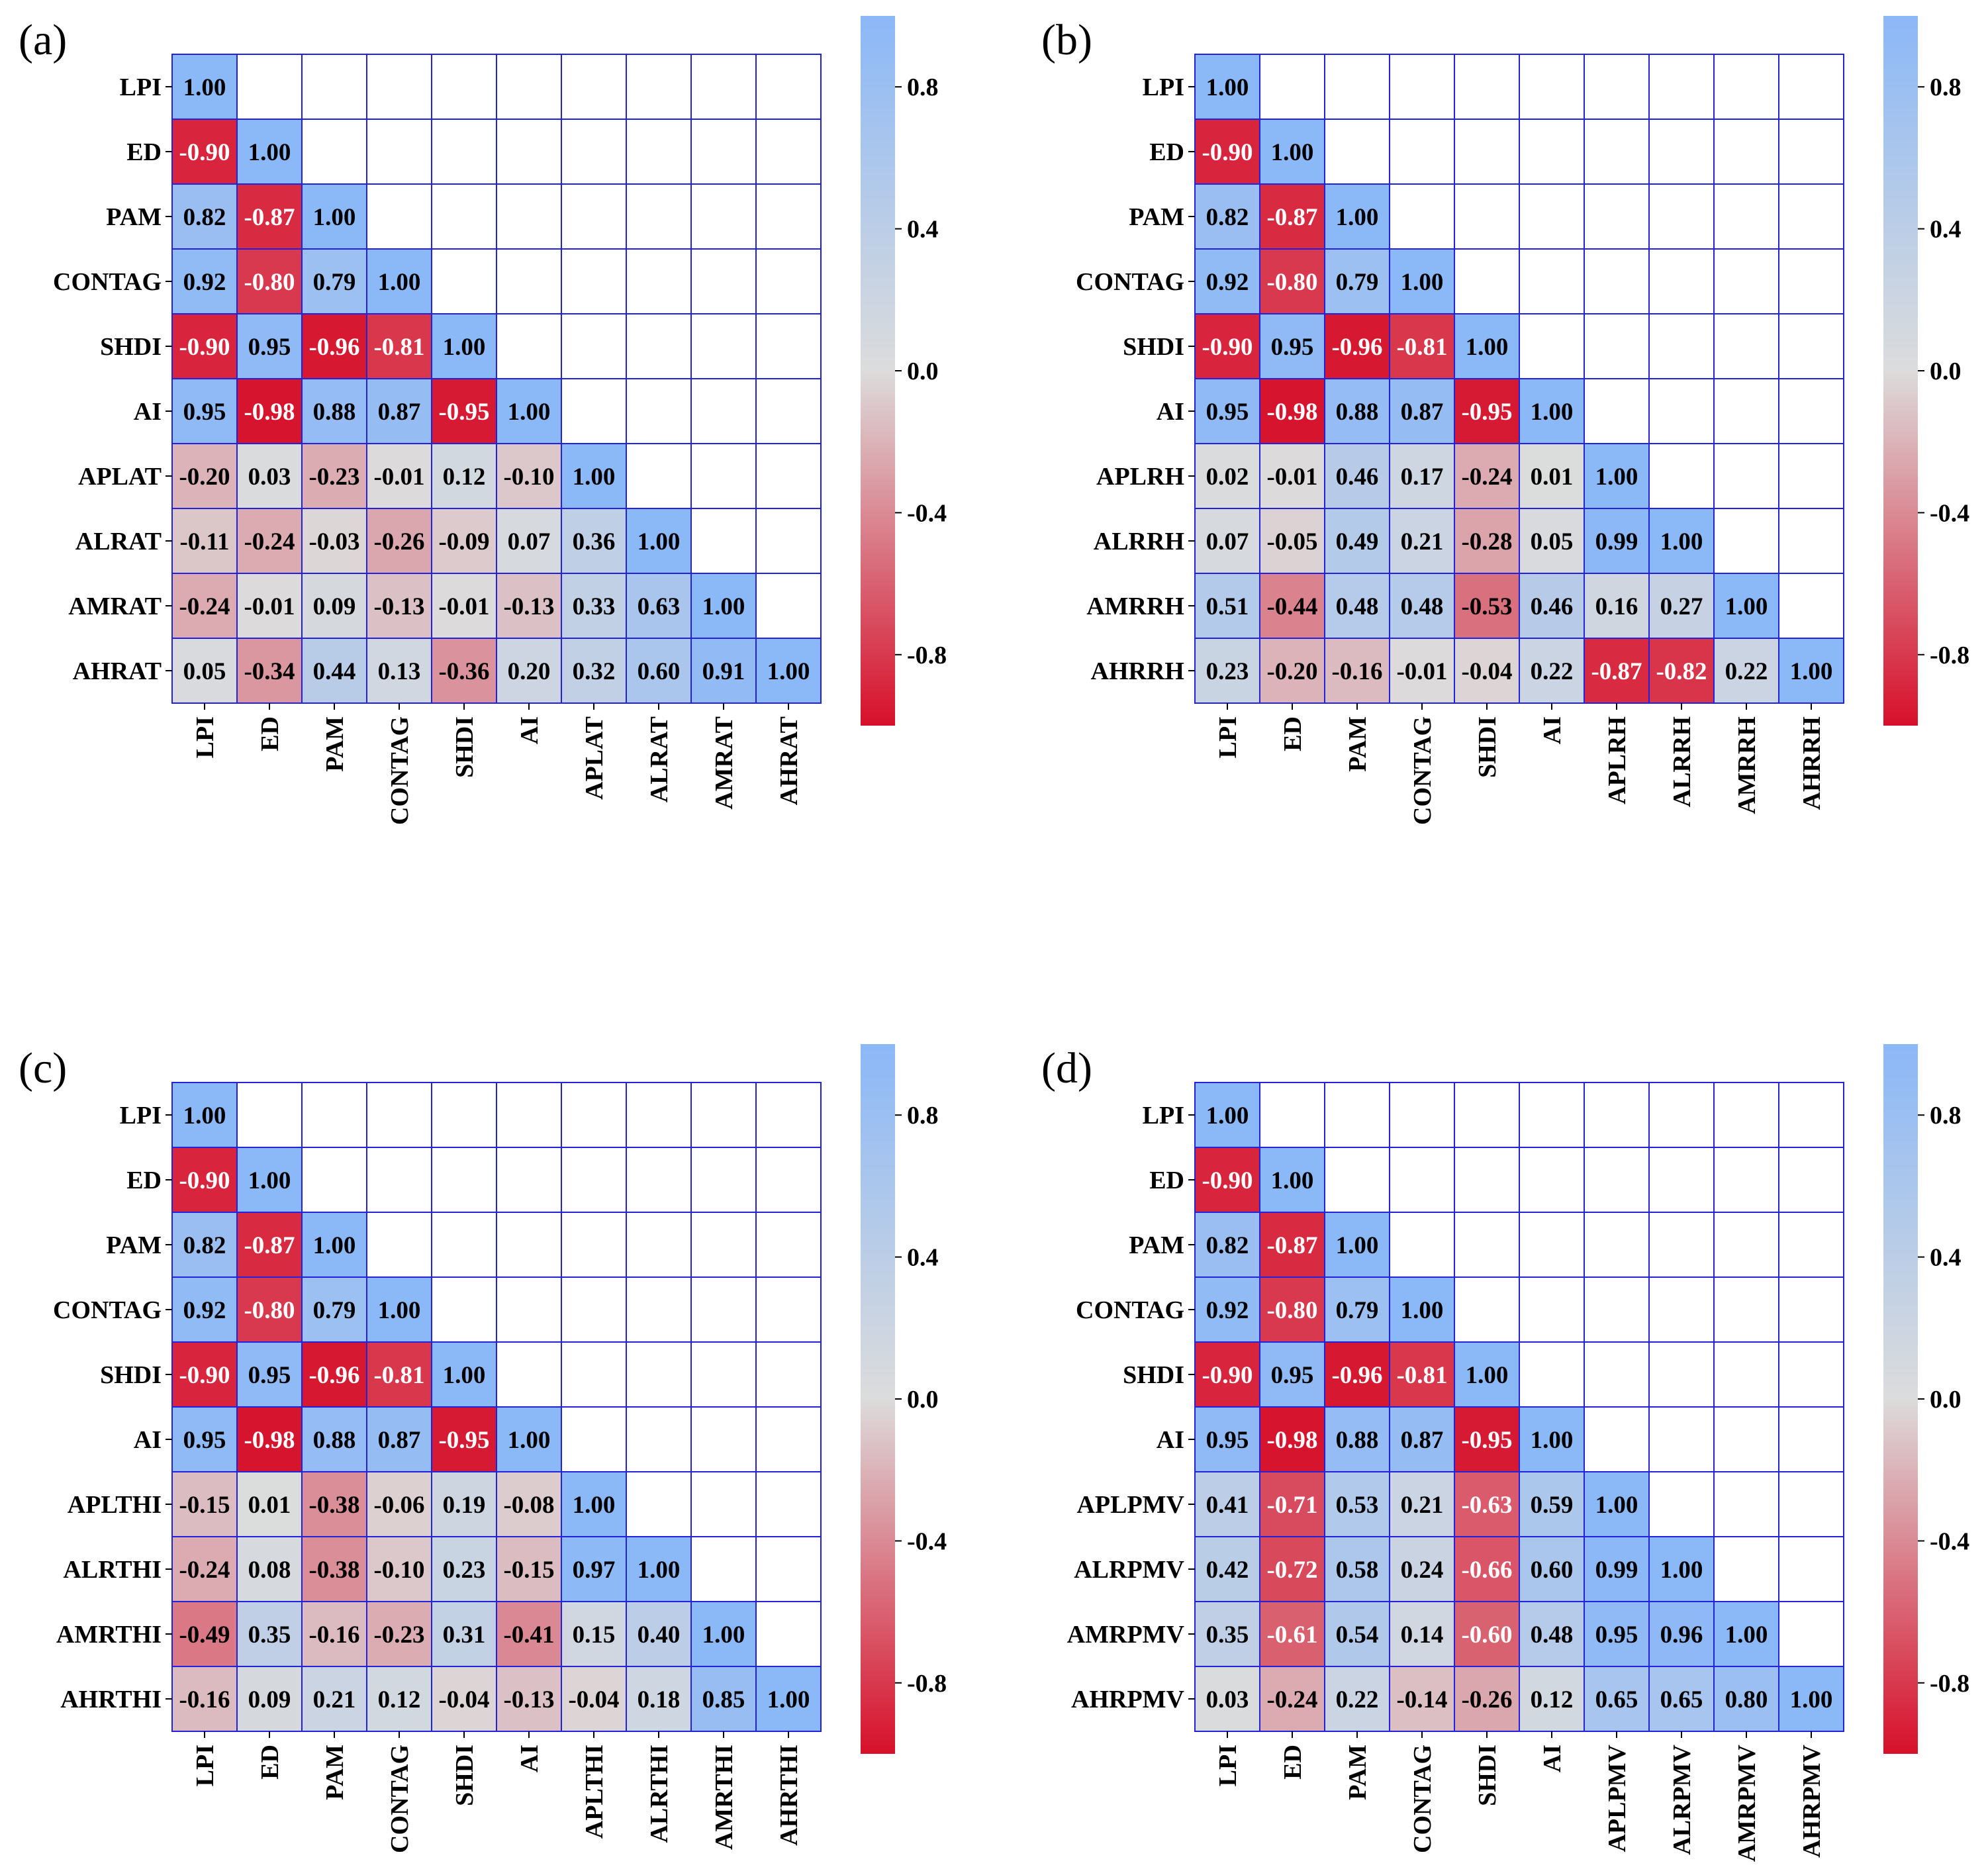  Describe the element at coordinates (1129, 1570) in the screenshot. I see `row-label: ALRPMV` at that location.